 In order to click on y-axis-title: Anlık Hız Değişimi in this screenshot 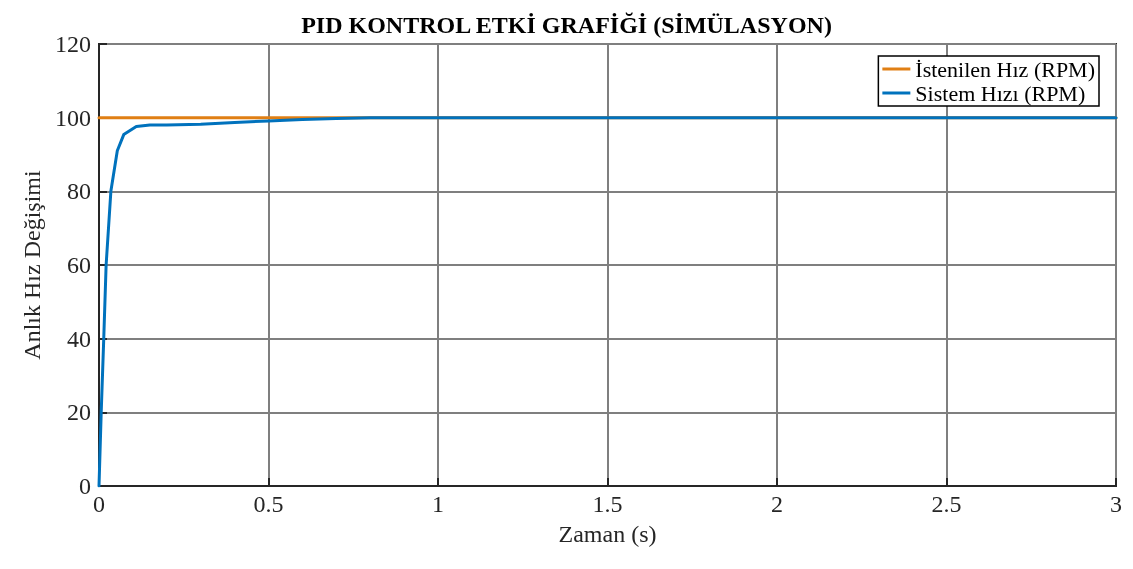, I will do `click(32, 265)`.